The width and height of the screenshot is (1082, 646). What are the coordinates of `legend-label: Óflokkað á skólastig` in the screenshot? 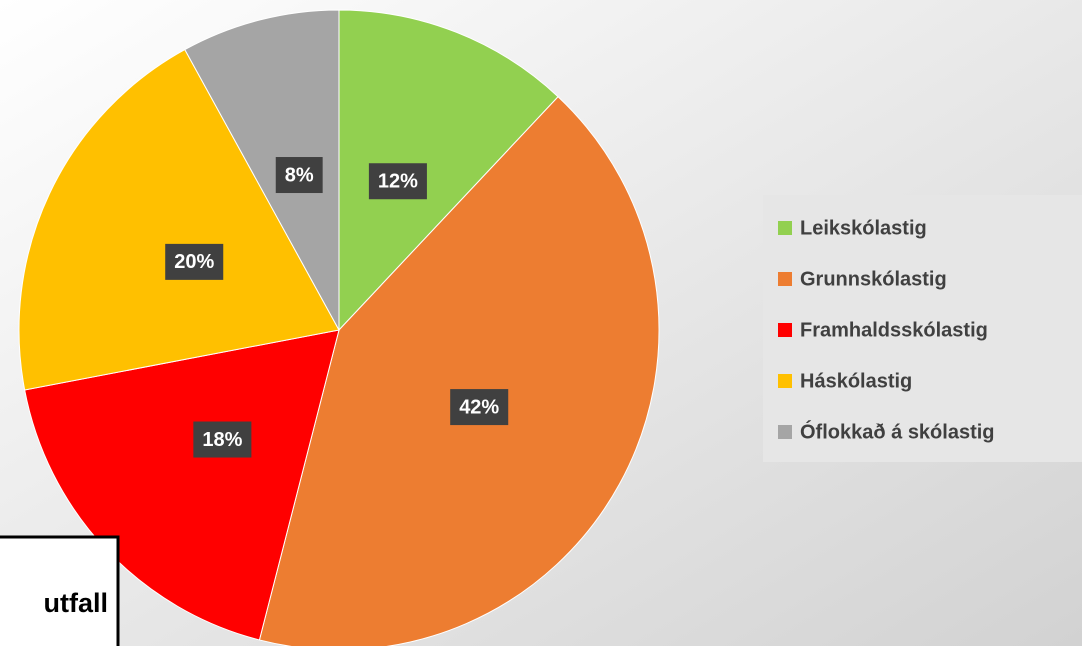 It's located at (897, 431).